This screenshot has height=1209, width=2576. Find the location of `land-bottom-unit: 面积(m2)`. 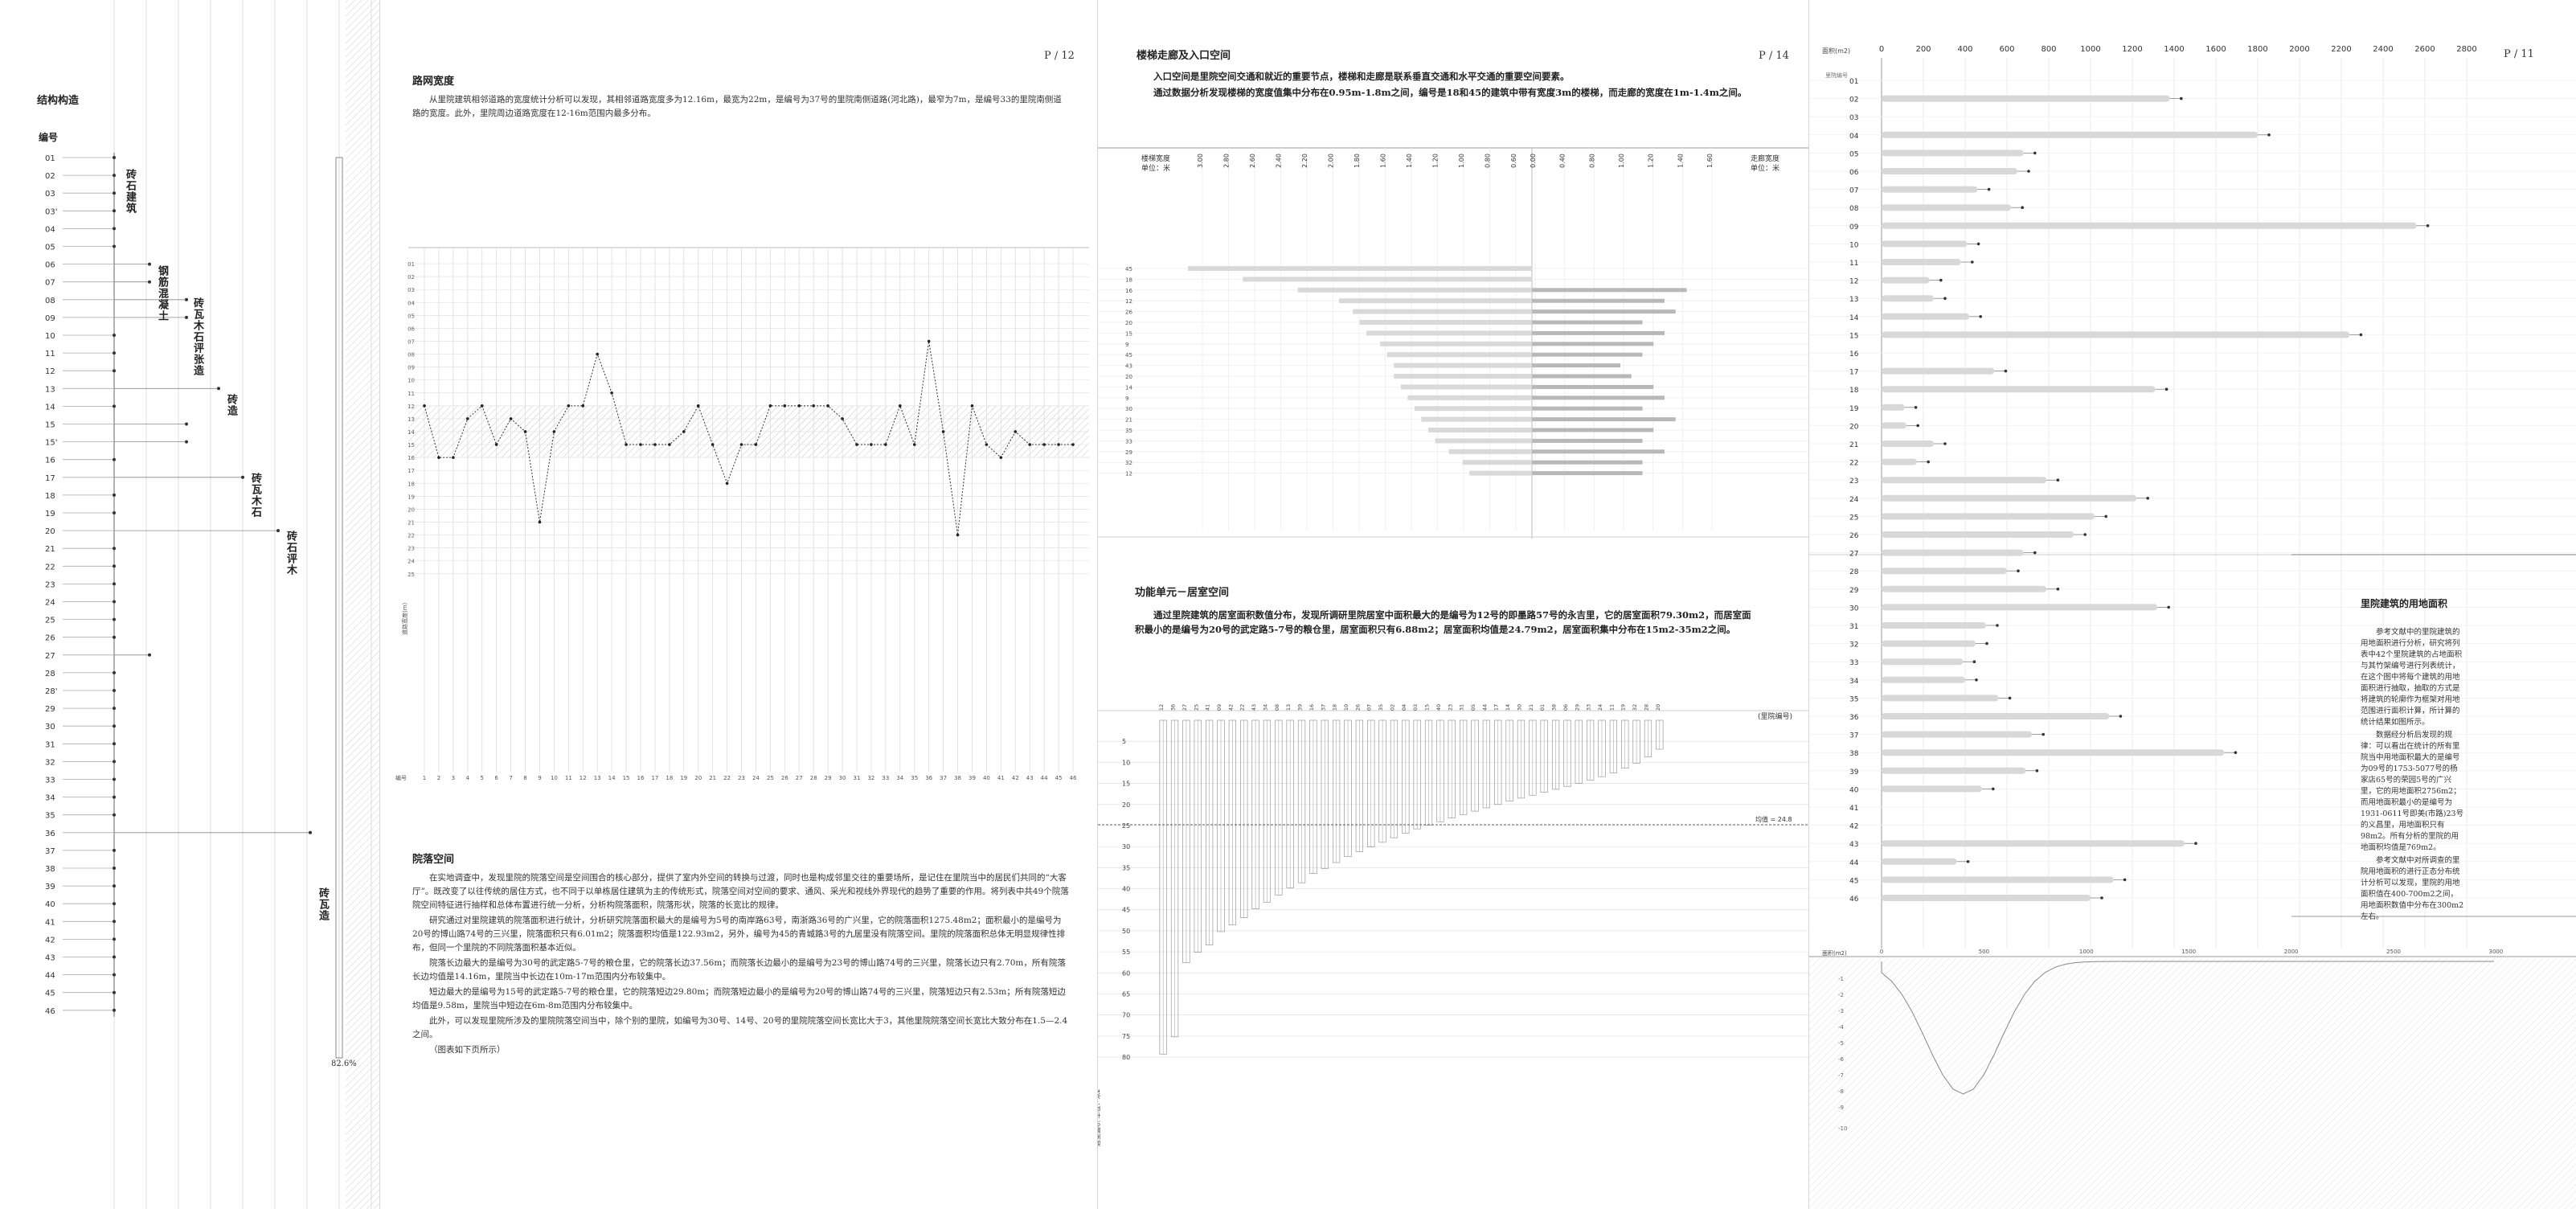

land-bottom-unit: 面积(m2) is located at coordinates (1834, 953).